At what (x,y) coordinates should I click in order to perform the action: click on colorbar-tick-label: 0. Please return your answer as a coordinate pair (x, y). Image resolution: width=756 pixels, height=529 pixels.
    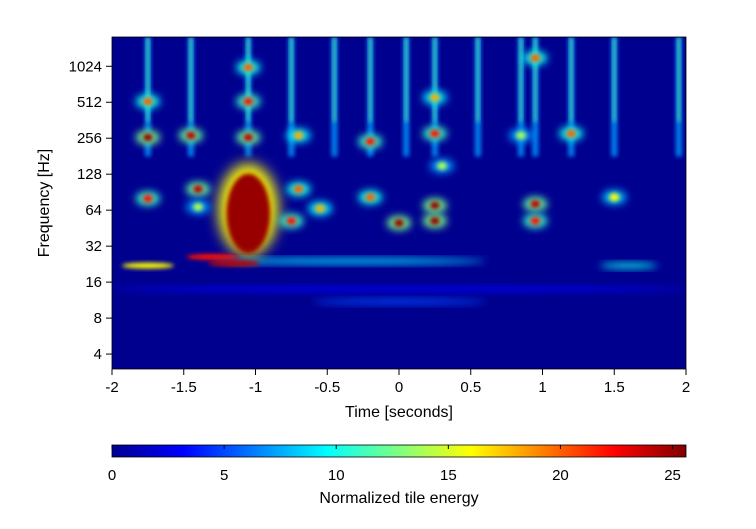
    Looking at the image, I should click on (112, 475).